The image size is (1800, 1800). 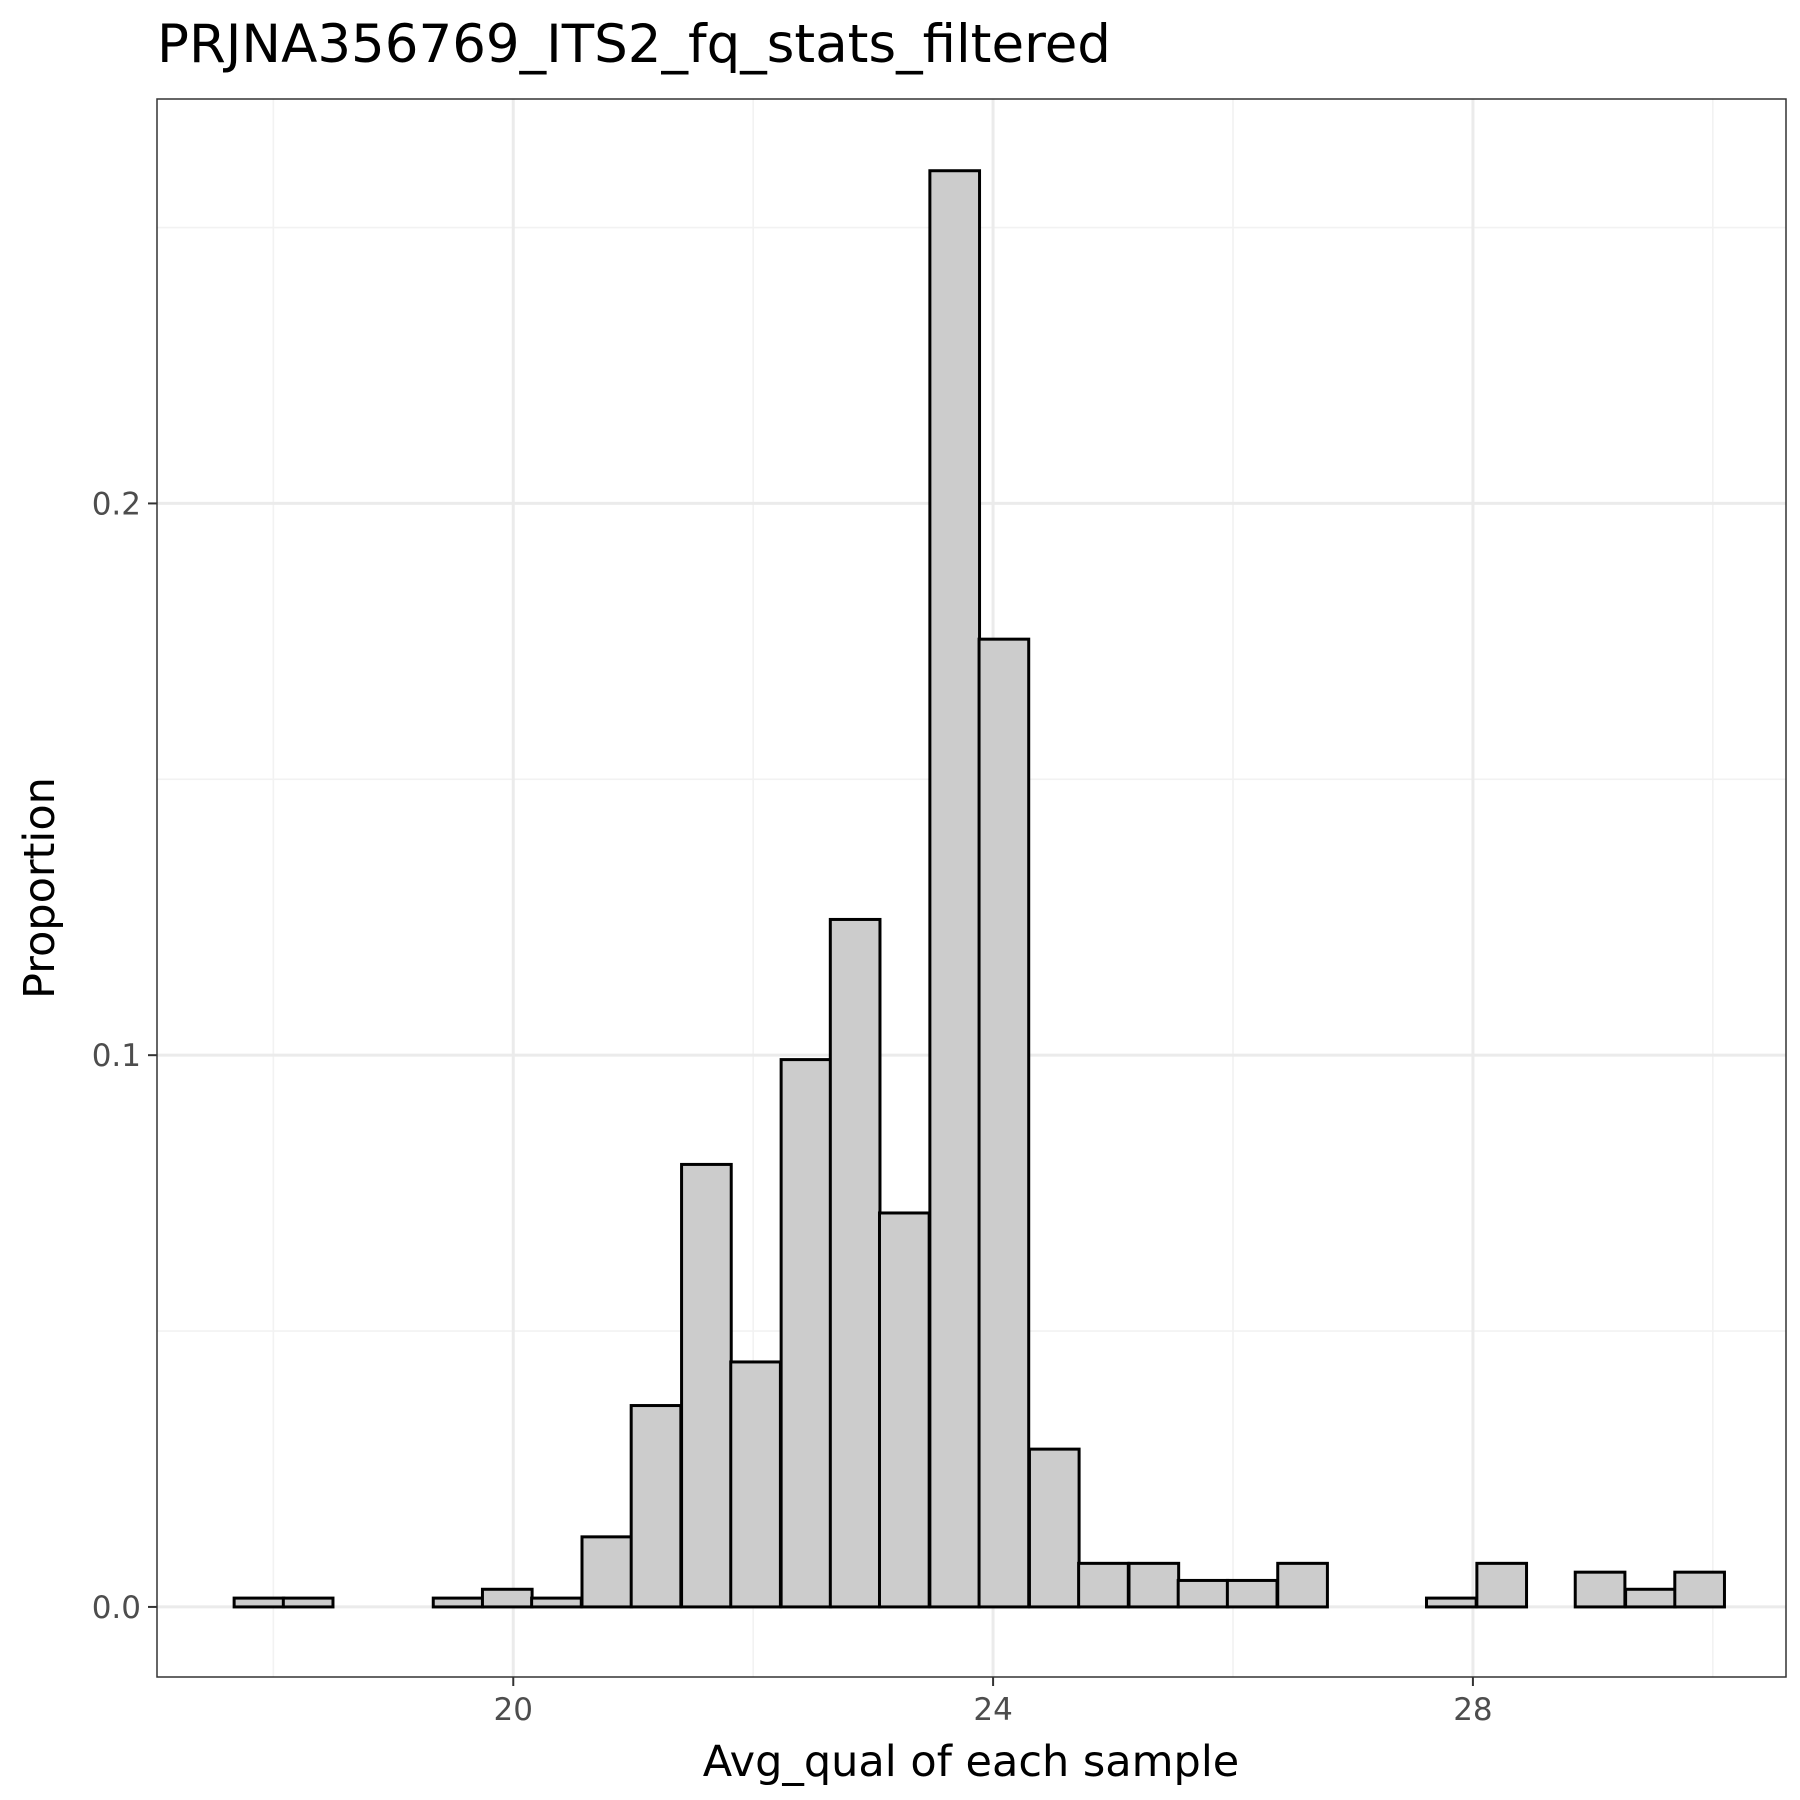 I want to click on y-tick-label: 0.2, so click(x=116, y=504).